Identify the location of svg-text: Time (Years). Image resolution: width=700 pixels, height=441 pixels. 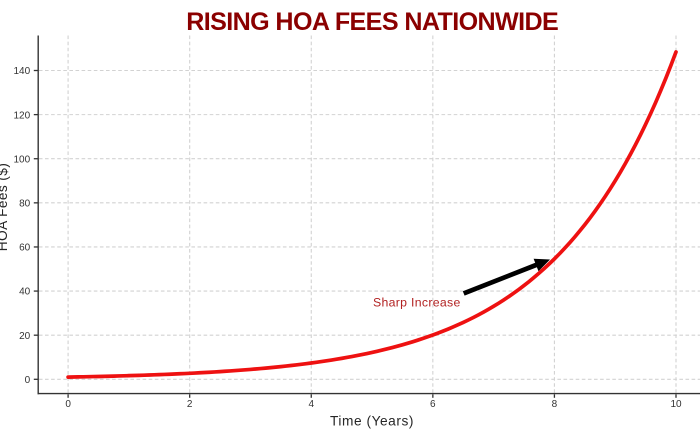
(372, 421).